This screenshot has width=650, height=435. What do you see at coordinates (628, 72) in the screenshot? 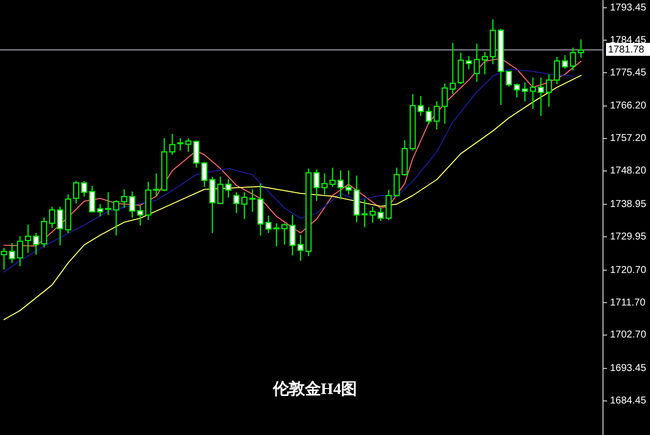
I see `y-tick-label: 1775.45` at bounding box center [628, 72].